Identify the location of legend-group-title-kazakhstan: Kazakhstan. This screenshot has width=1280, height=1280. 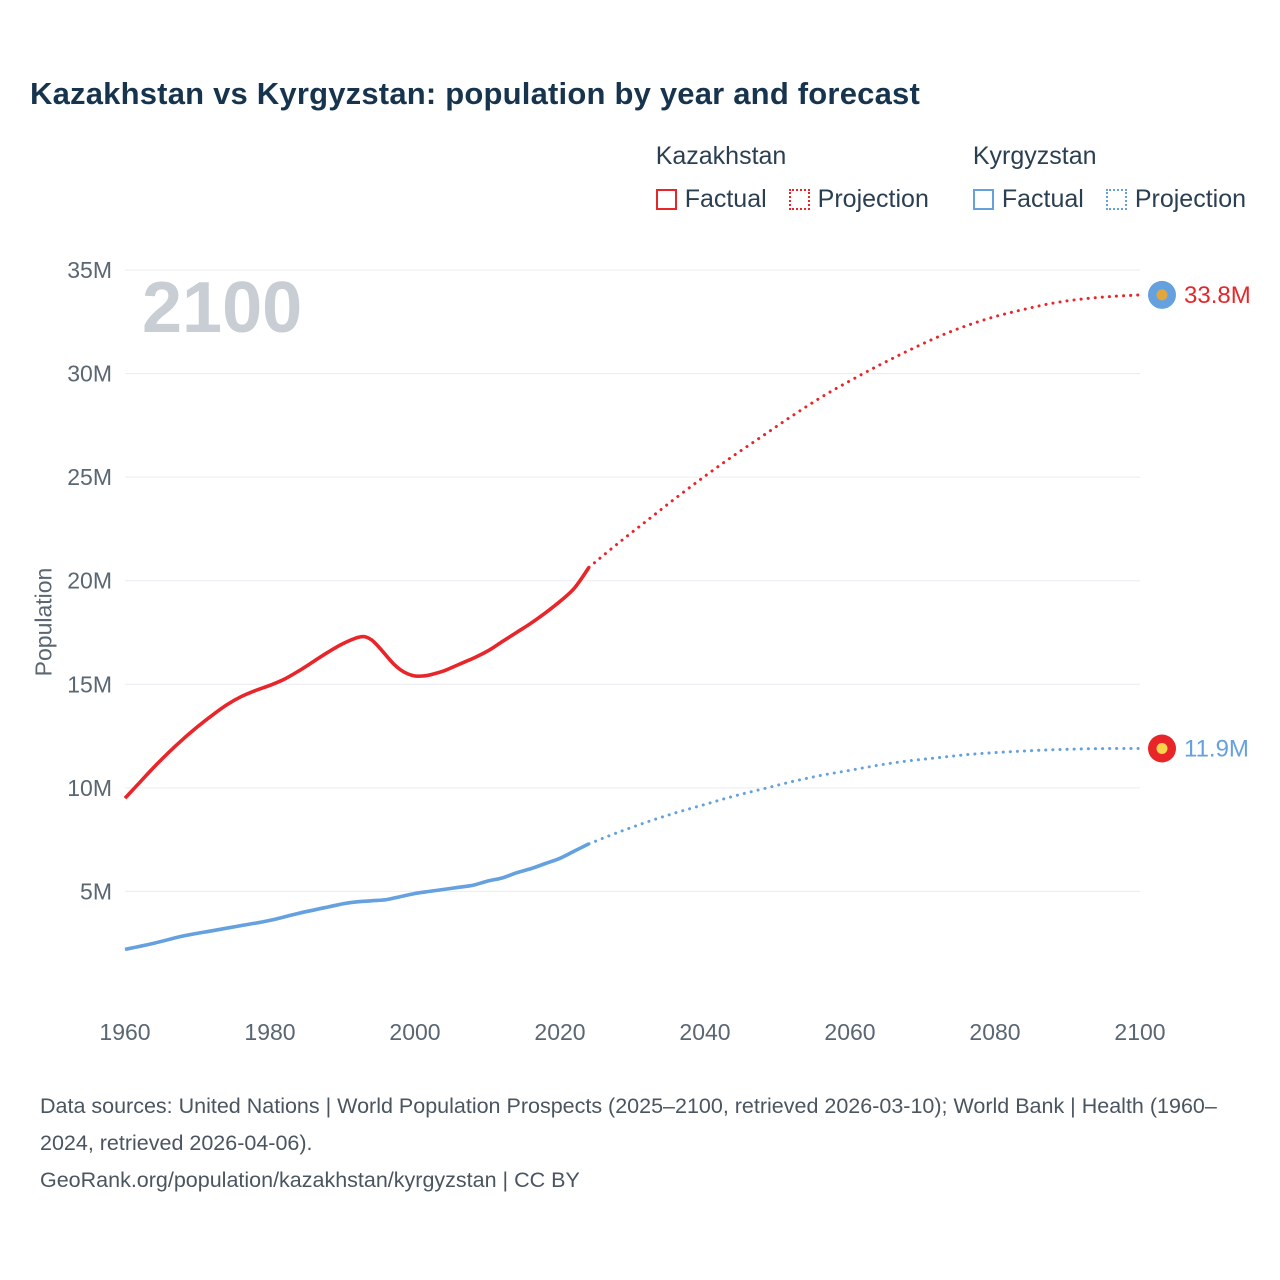
(721, 156).